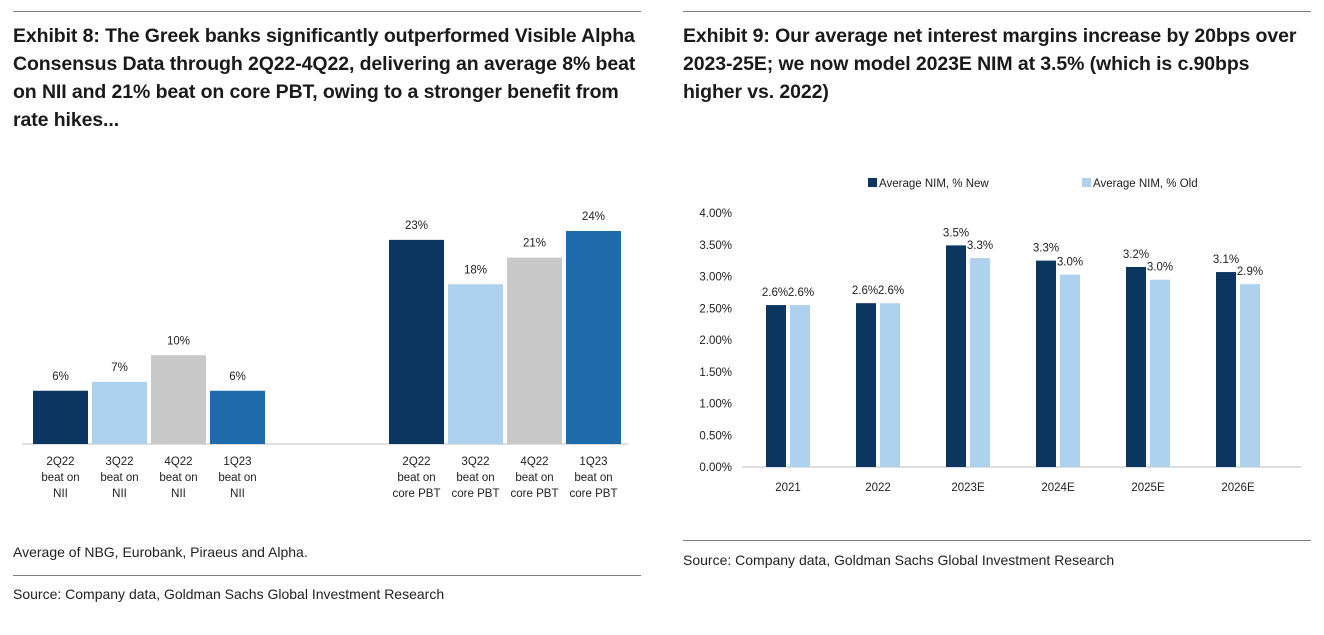 The width and height of the screenshot is (1324, 635). What do you see at coordinates (997, 540) in the screenshot?
I see `exhibit9-bottom-rule` at bounding box center [997, 540].